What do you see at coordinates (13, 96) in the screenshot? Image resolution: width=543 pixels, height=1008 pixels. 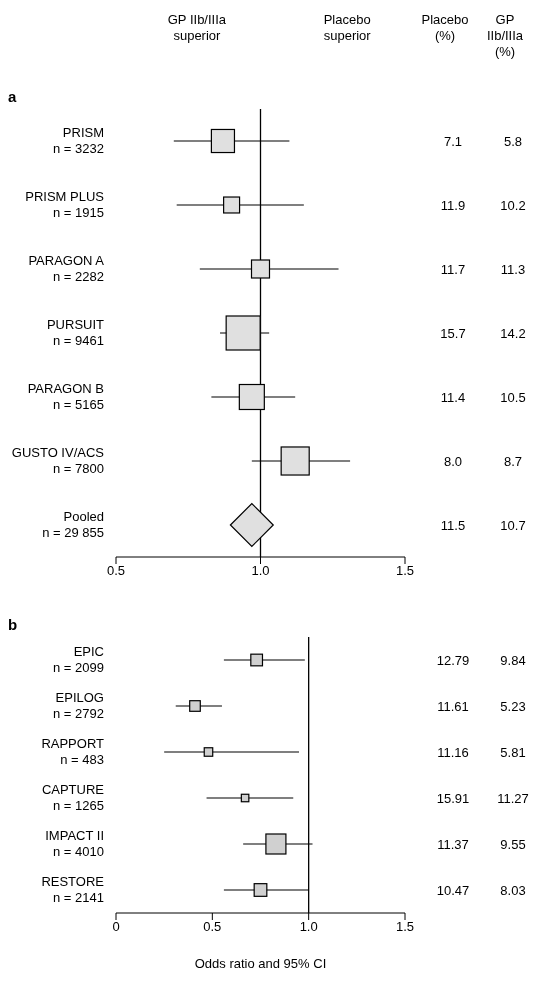 I see `chart-title: a` at bounding box center [13, 96].